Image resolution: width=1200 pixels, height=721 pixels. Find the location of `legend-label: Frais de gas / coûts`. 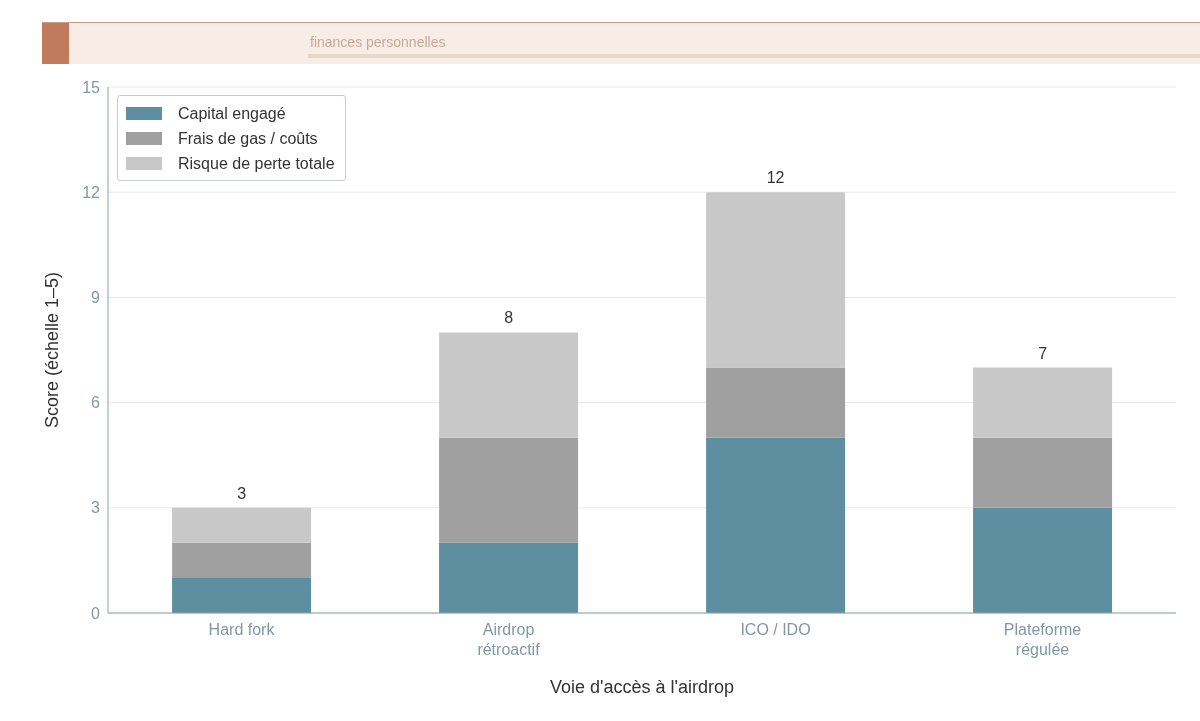

legend-label: Frais de gas / coûts is located at coordinates (248, 138).